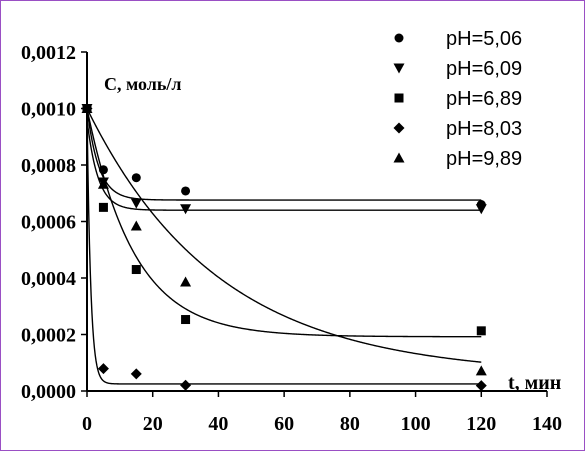  What do you see at coordinates (143, 84) in the screenshot?
I see `y-axis-label: С, моль/л` at bounding box center [143, 84].